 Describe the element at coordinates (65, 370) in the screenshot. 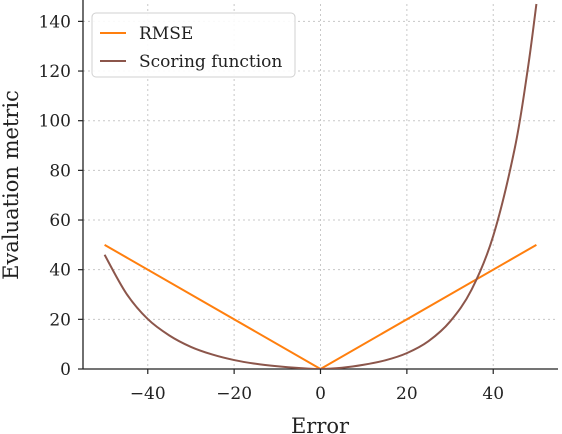

I see `y-tick-label: 0` at that location.